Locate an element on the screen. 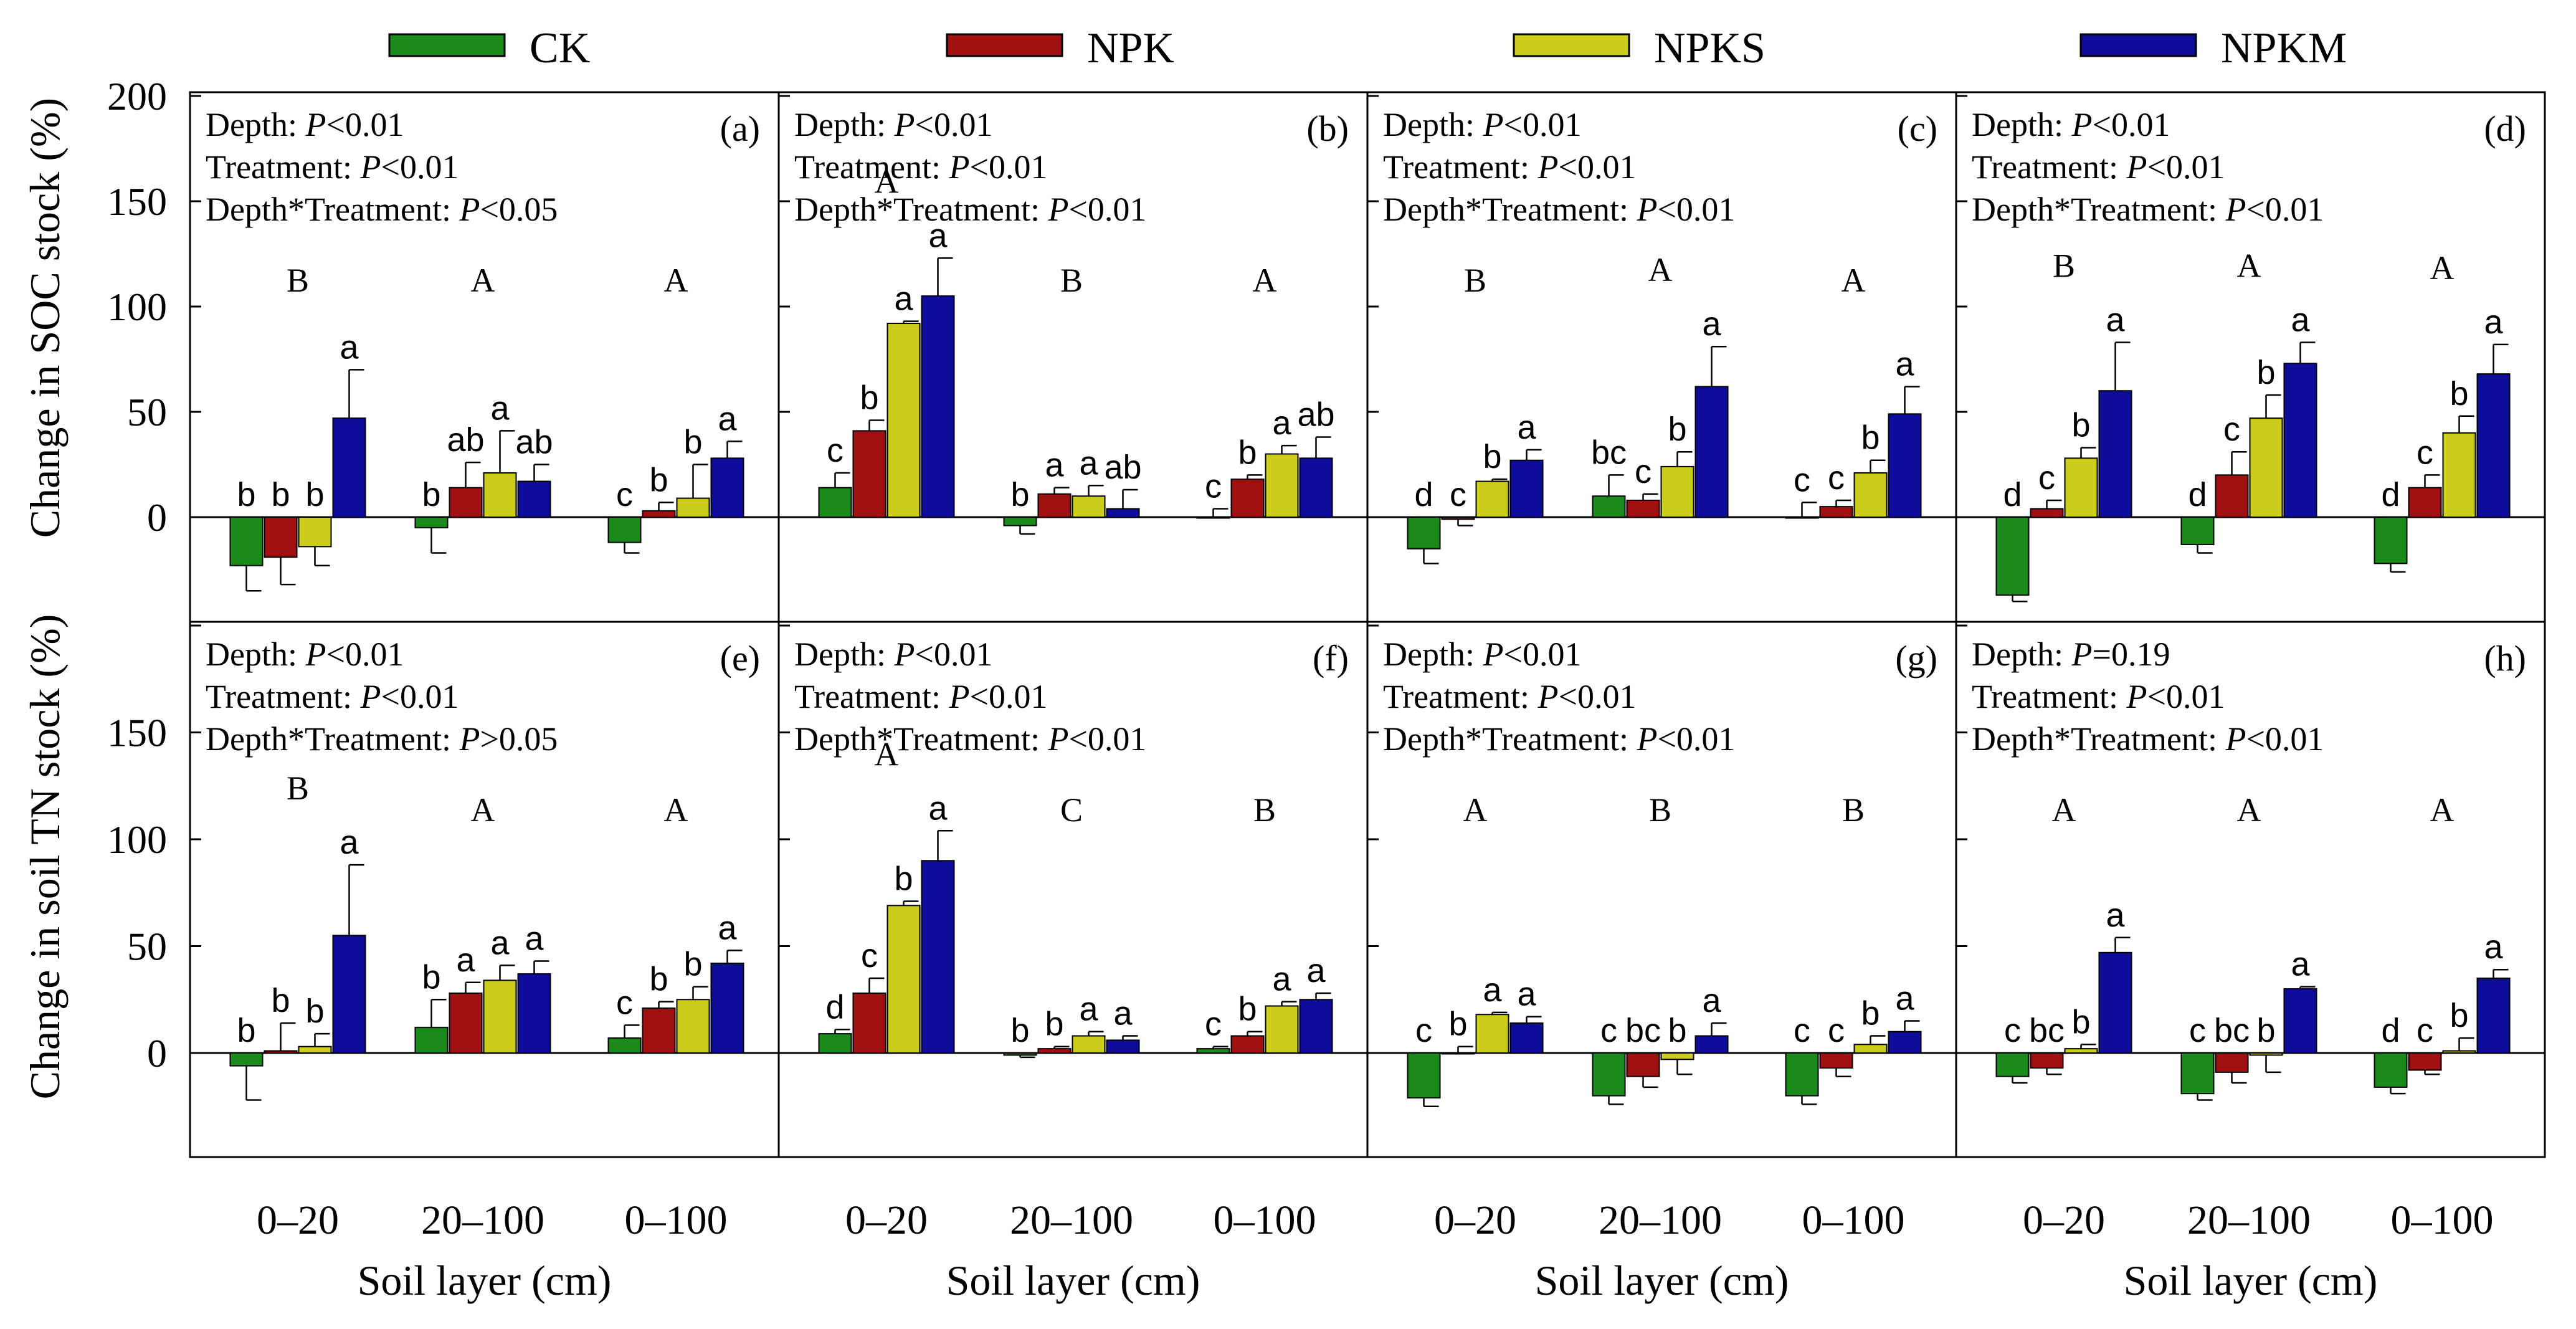 The image size is (2576, 1329). soc-y-tick-label: 100 is located at coordinates (137, 307).